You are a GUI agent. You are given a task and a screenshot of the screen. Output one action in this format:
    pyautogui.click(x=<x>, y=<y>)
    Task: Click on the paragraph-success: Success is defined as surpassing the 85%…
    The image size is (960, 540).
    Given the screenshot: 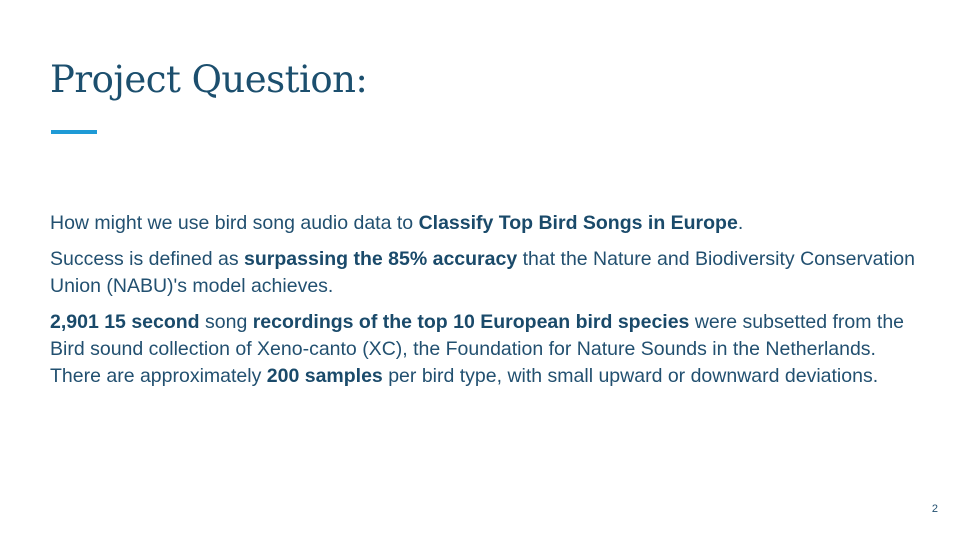 What is the action you would take?
    pyautogui.click(x=485, y=273)
    